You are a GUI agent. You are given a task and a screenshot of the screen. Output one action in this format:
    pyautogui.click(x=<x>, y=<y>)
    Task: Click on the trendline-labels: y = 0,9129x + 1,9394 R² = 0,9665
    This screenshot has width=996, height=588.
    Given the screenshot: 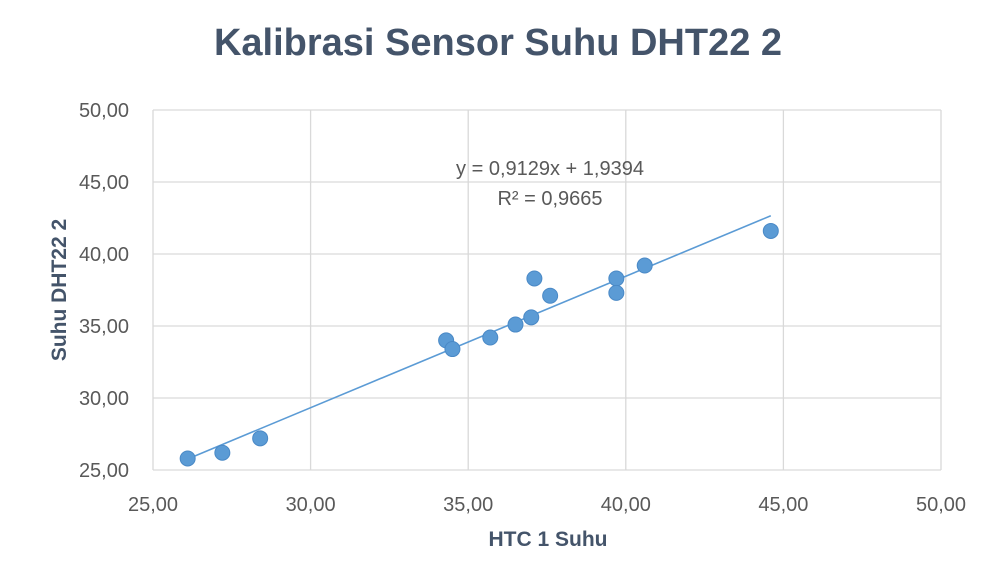 What is the action you would take?
    pyautogui.click(x=550, y=184)
    